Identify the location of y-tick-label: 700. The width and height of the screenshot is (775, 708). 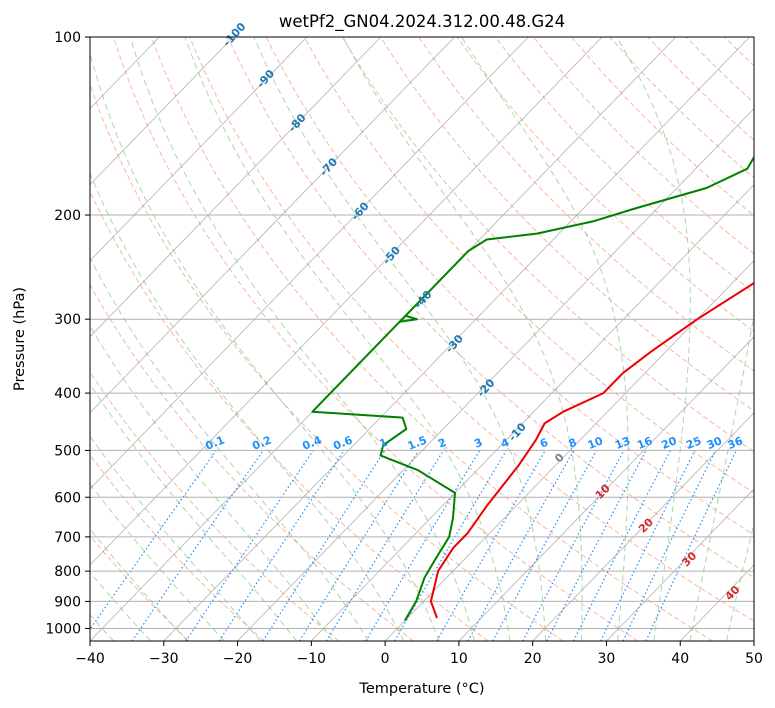
(67, 538).